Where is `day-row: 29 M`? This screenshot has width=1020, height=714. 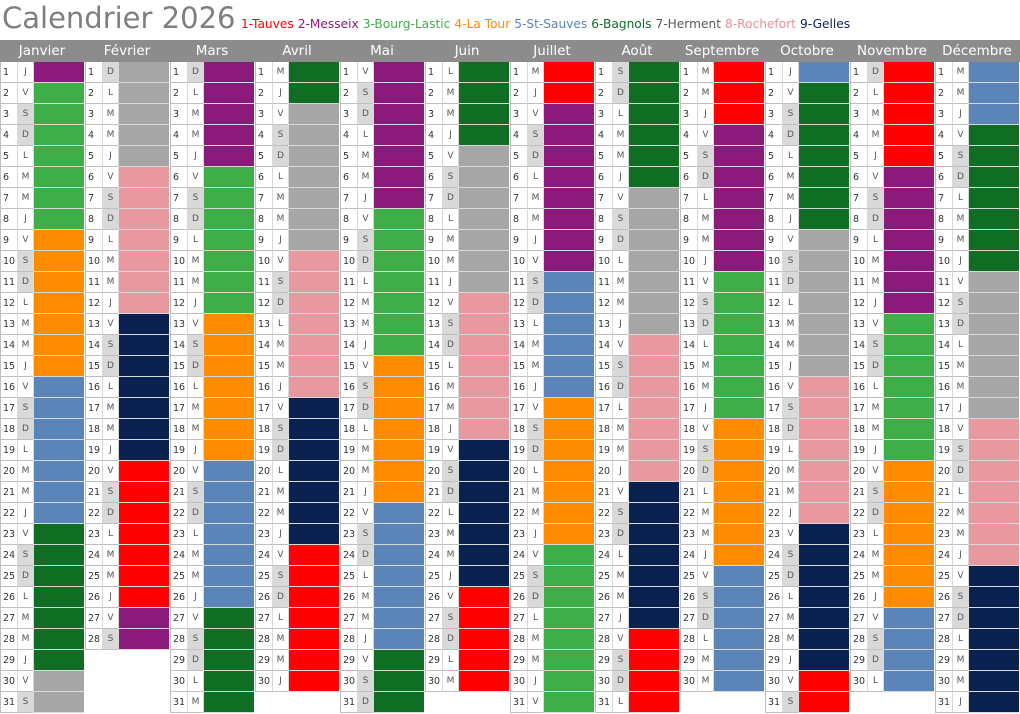
day-row: 29 M is located at coordinates (722, 660).